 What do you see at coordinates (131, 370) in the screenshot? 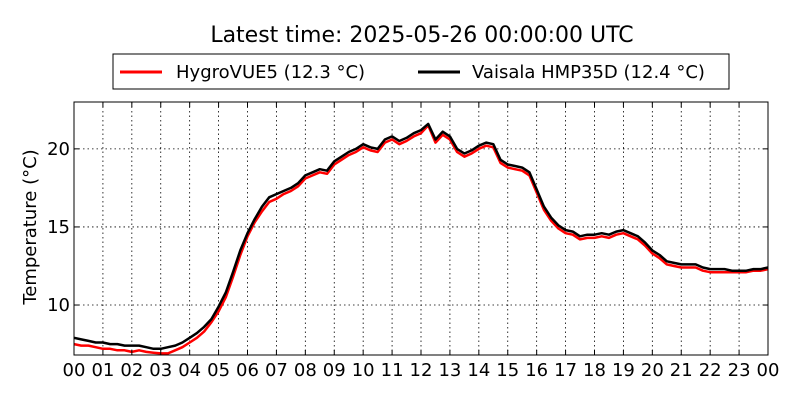
I see `x-tick-label: 02` at bounding box center [131, 370].